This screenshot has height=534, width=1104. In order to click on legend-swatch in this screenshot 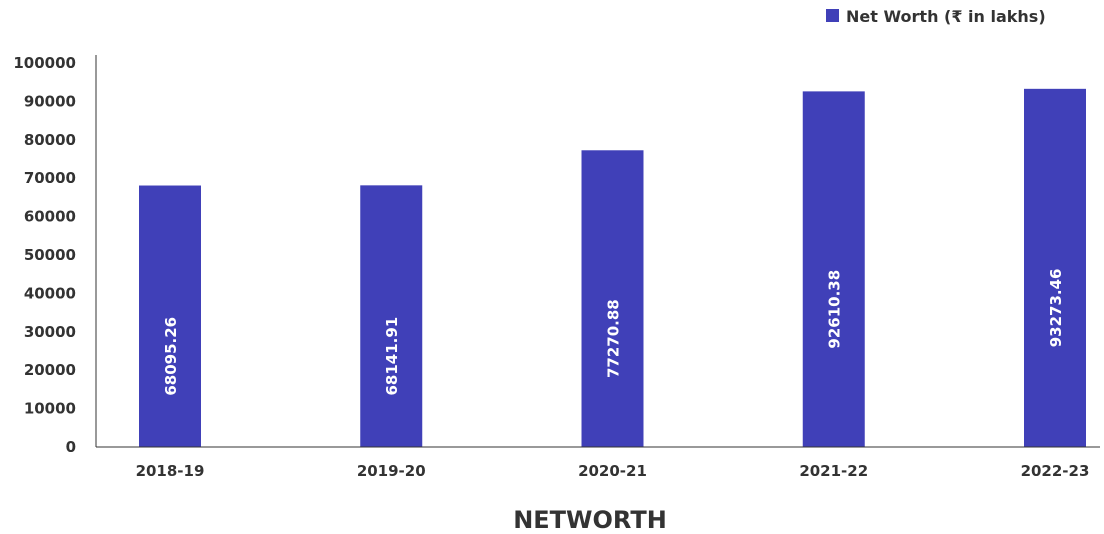, I will do `click(832, 15)`.